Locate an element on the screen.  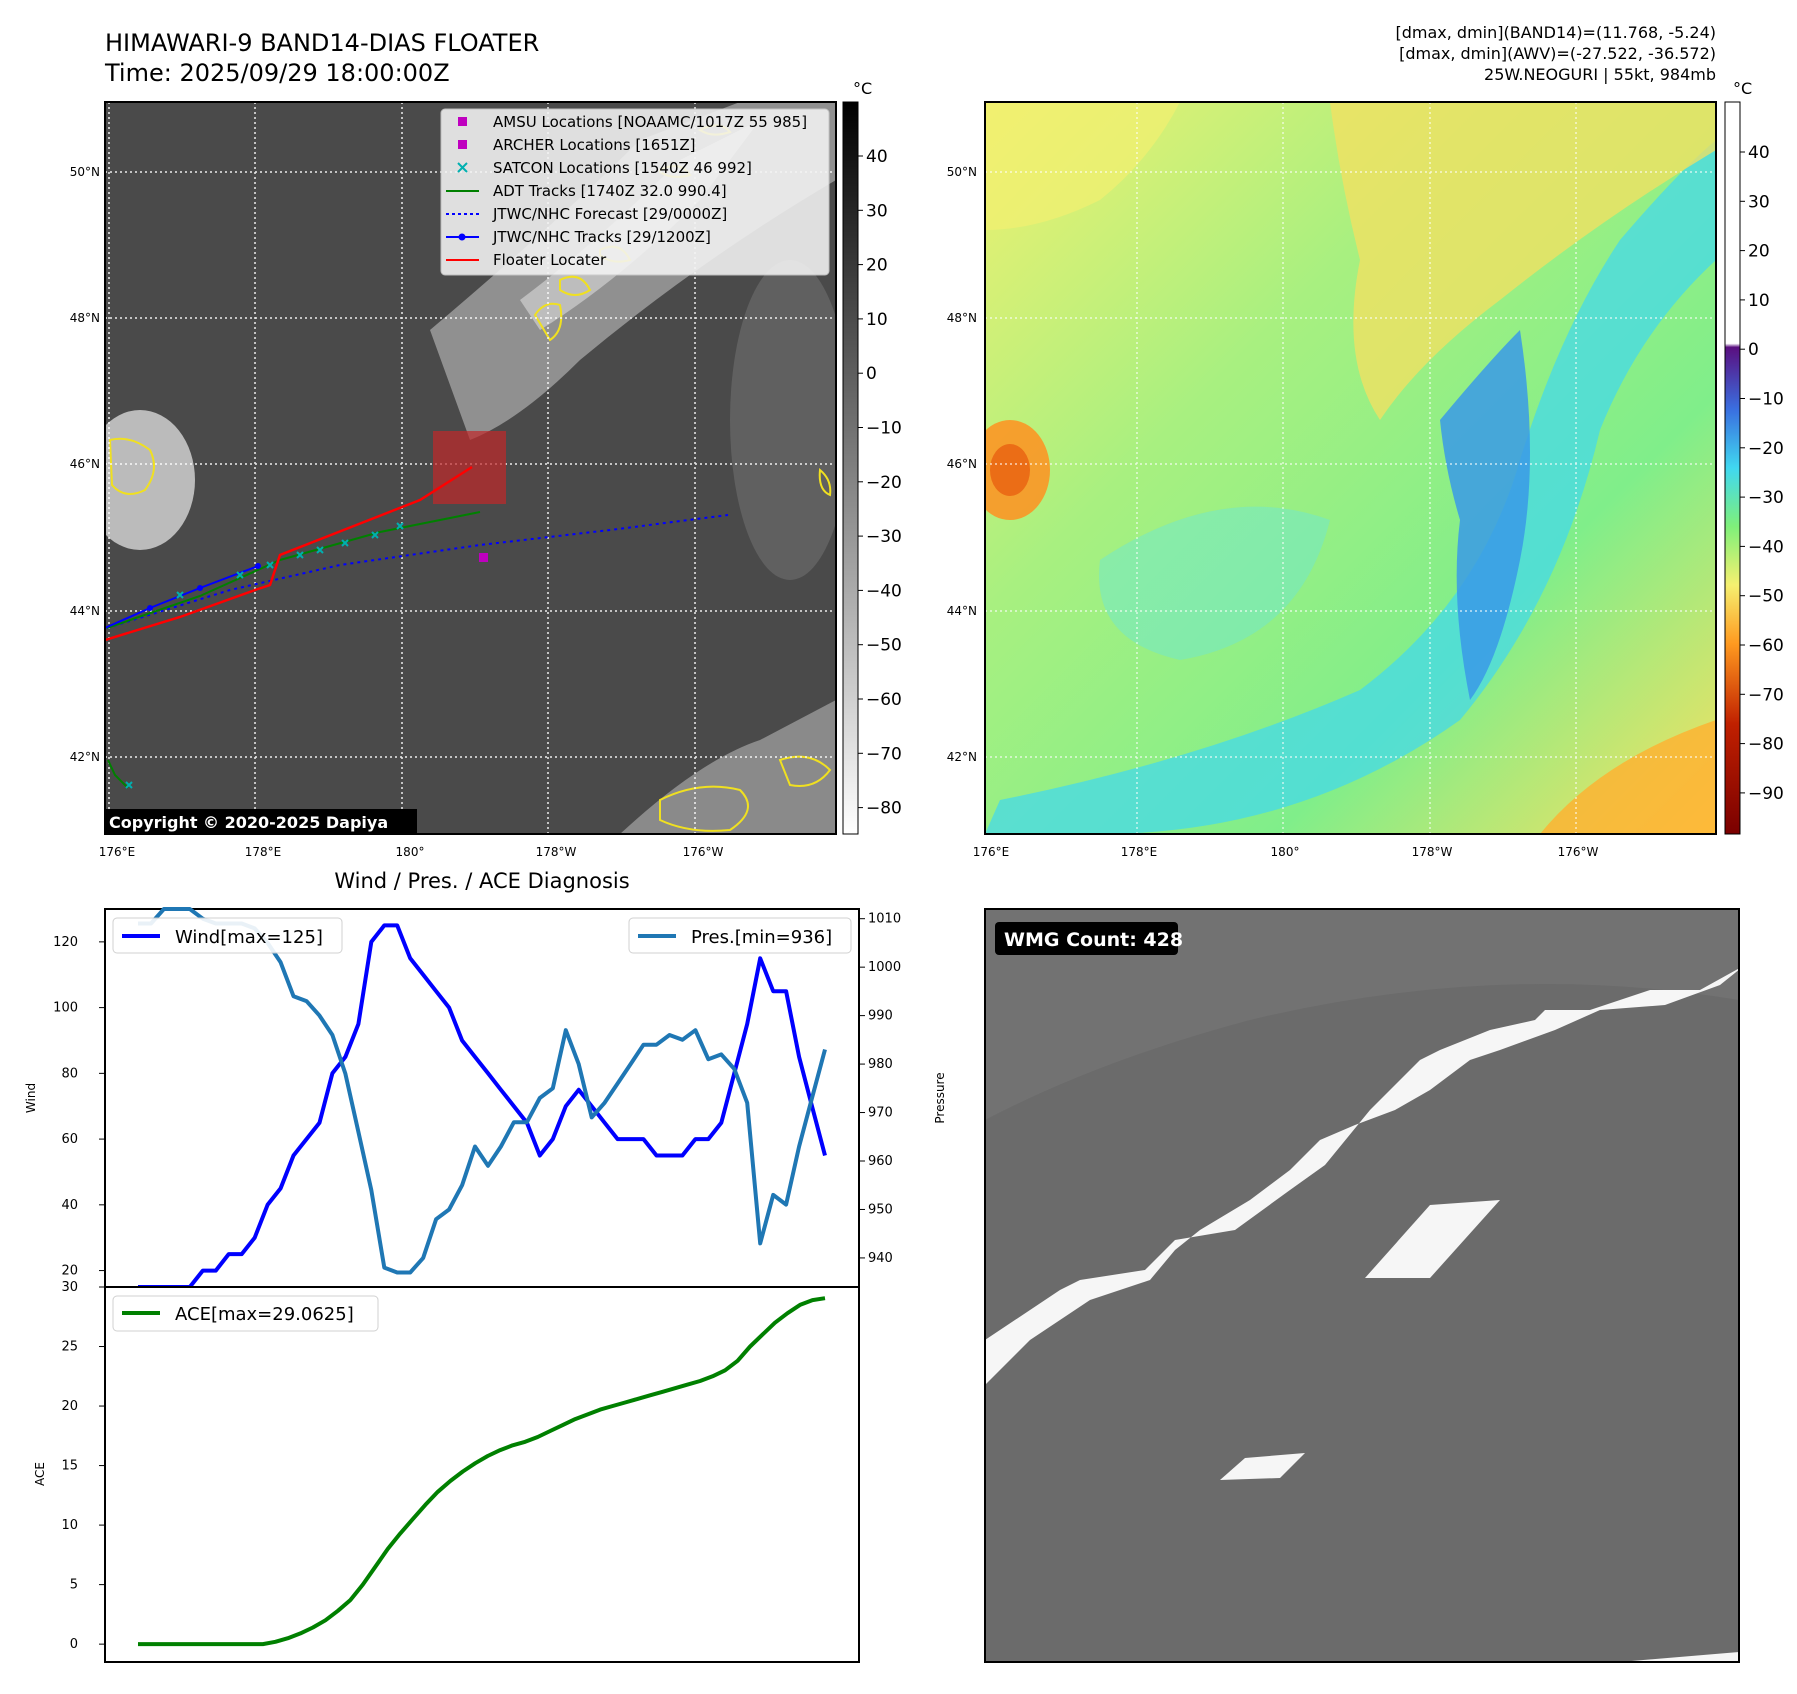
jtwc-track is located at coordinates (182, 597).